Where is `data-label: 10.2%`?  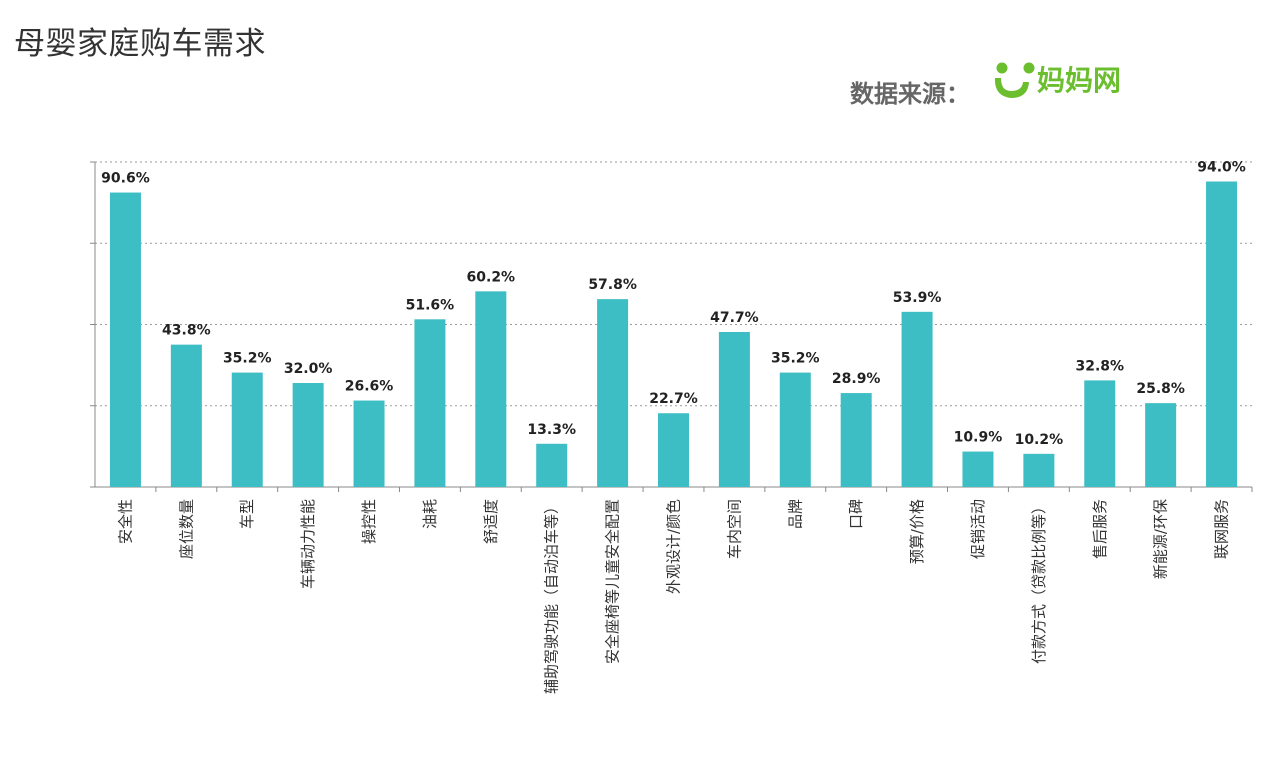 data-label: 10.2% is located at coordinates (1039, 440).